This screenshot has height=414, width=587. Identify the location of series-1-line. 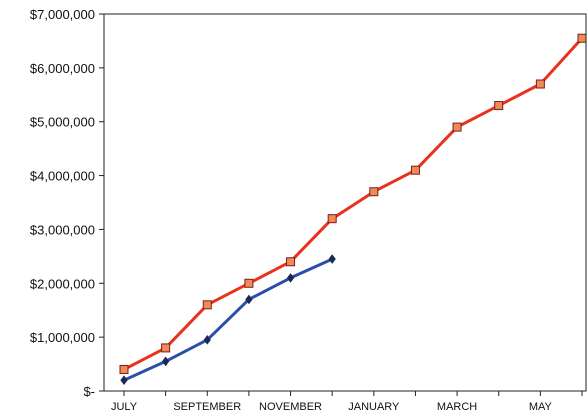
(228, 319).